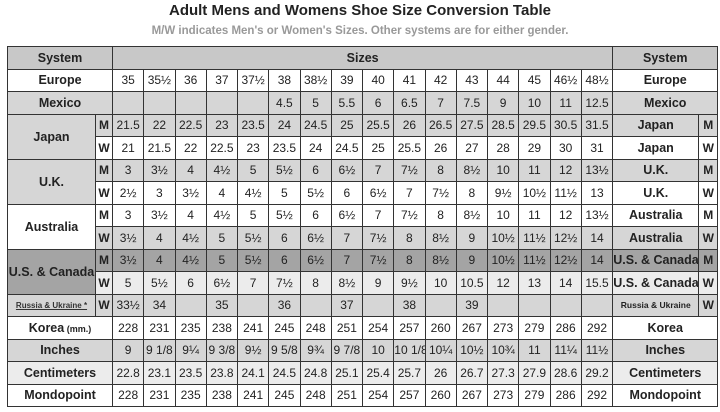  Describe the element at coordinates (378, 373) in the screenshot. I see `size-cell: 25.4` at that location.